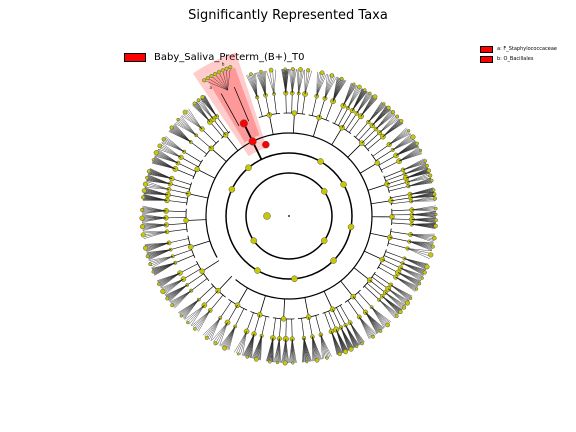 Image resolution: width=576 pixels, height=432 pixels. I want to click on clade-key-legend: a: F_Staphylococcaceae b: O_Bacillales, so click(518, 54).